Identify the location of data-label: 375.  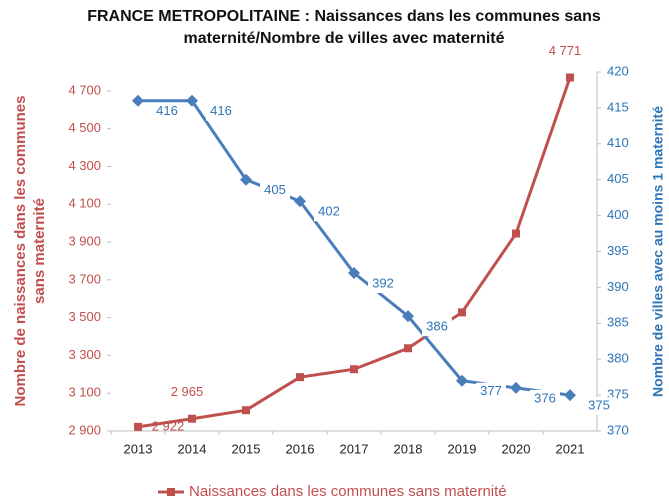
(599, 405).